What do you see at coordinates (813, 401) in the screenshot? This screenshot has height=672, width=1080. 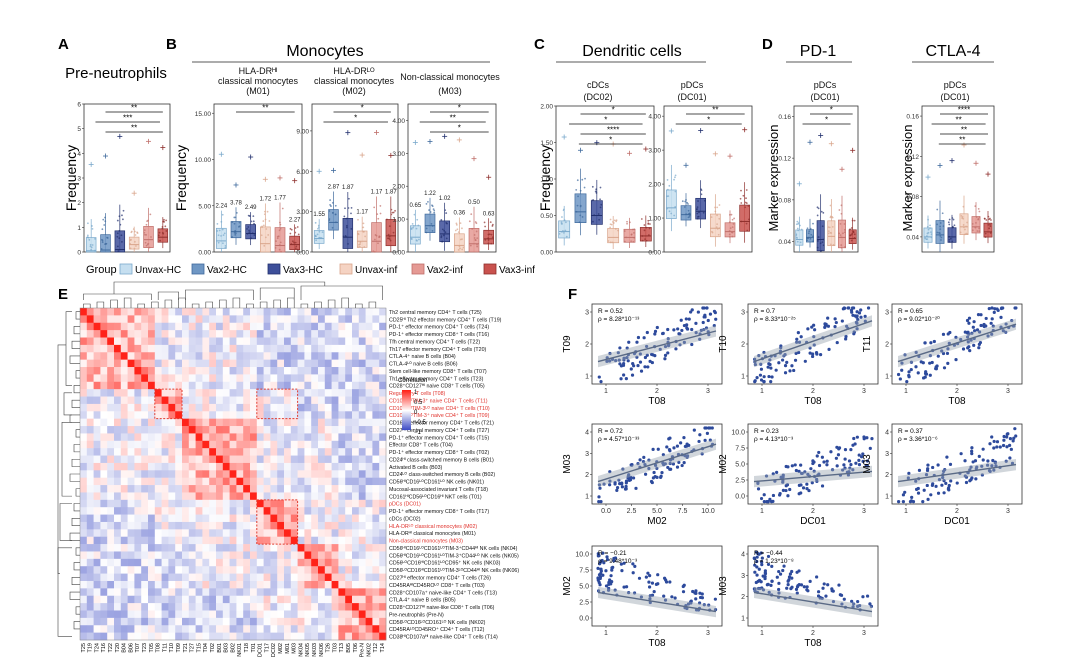 I see `scatter-xlabel: T08` at bounding box center [813, 401].